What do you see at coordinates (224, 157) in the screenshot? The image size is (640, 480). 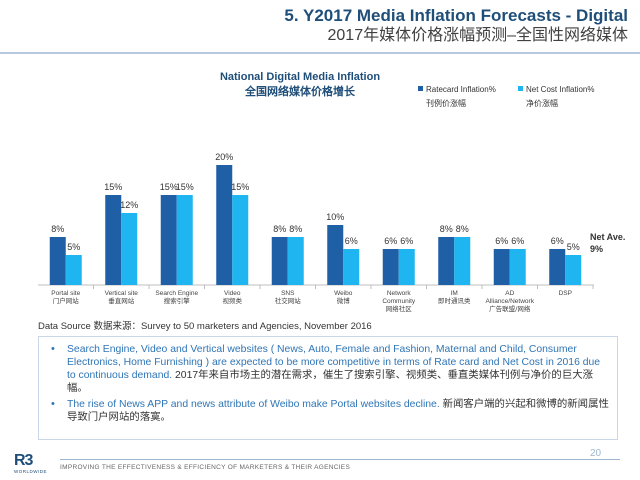 I see `data-label: 20%` at bounding box center [224, 157].